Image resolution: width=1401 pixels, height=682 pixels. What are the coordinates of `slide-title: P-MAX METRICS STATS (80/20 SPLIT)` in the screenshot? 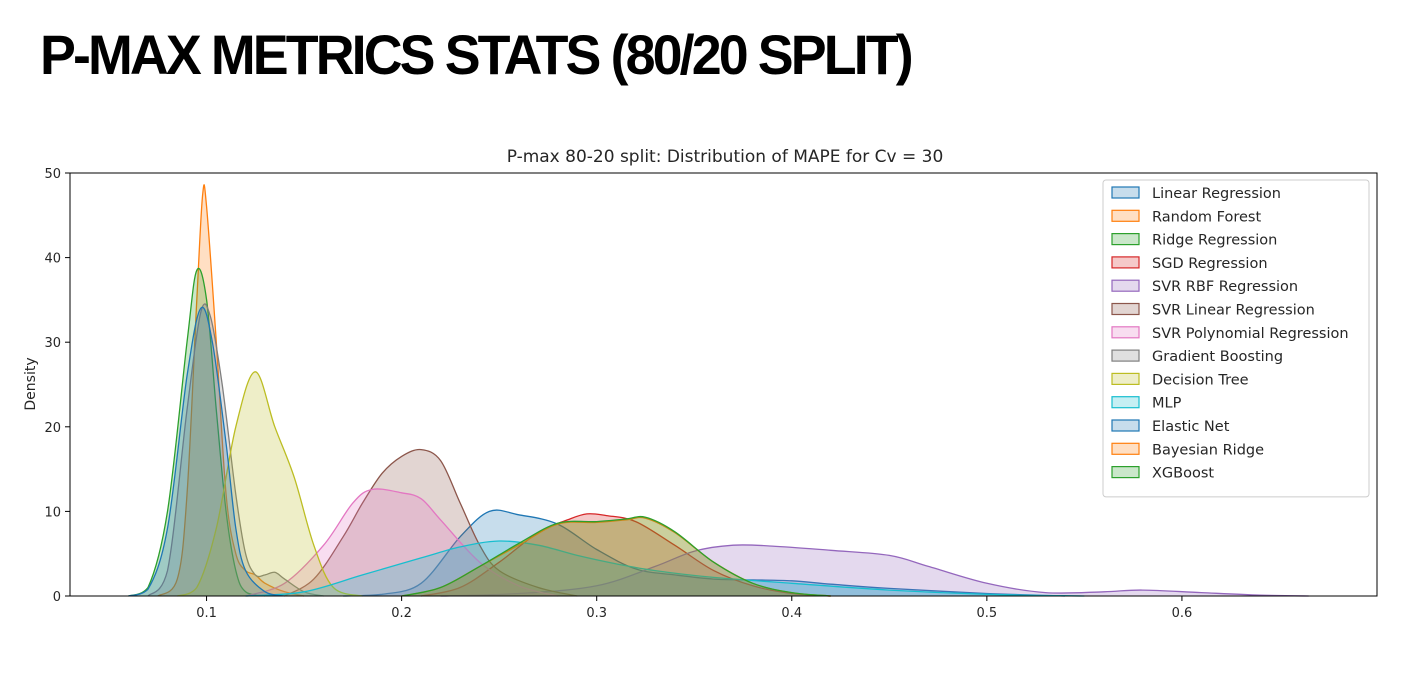 It's located at (477, 54).